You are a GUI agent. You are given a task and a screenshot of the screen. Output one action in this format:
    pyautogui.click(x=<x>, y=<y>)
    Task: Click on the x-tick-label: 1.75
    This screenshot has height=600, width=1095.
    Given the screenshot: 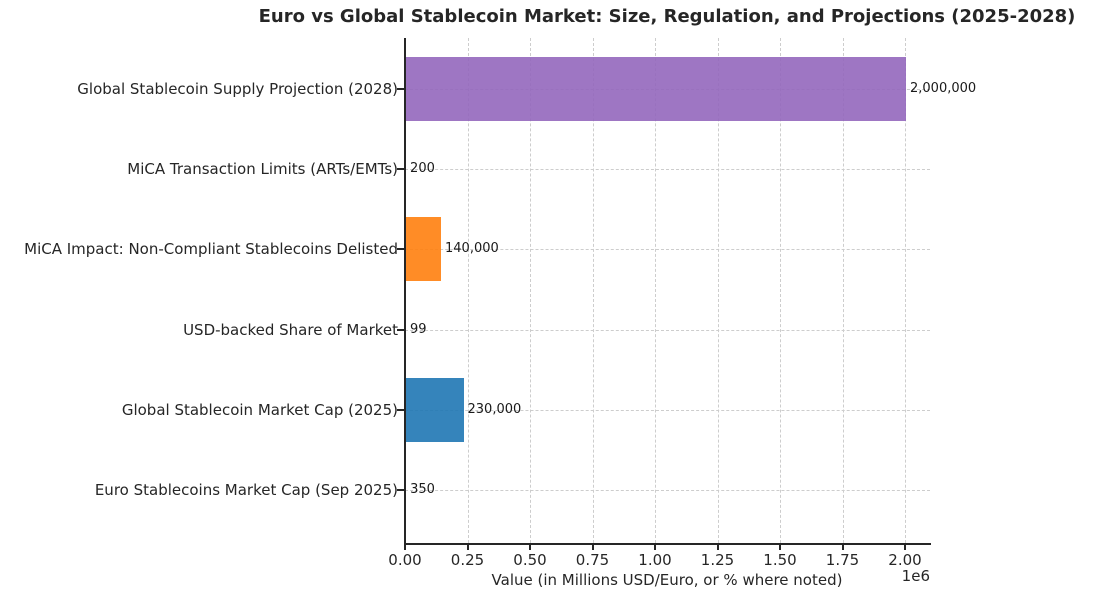 What is the action you would take?
    pyautogui.click(x=842, y=560)
    